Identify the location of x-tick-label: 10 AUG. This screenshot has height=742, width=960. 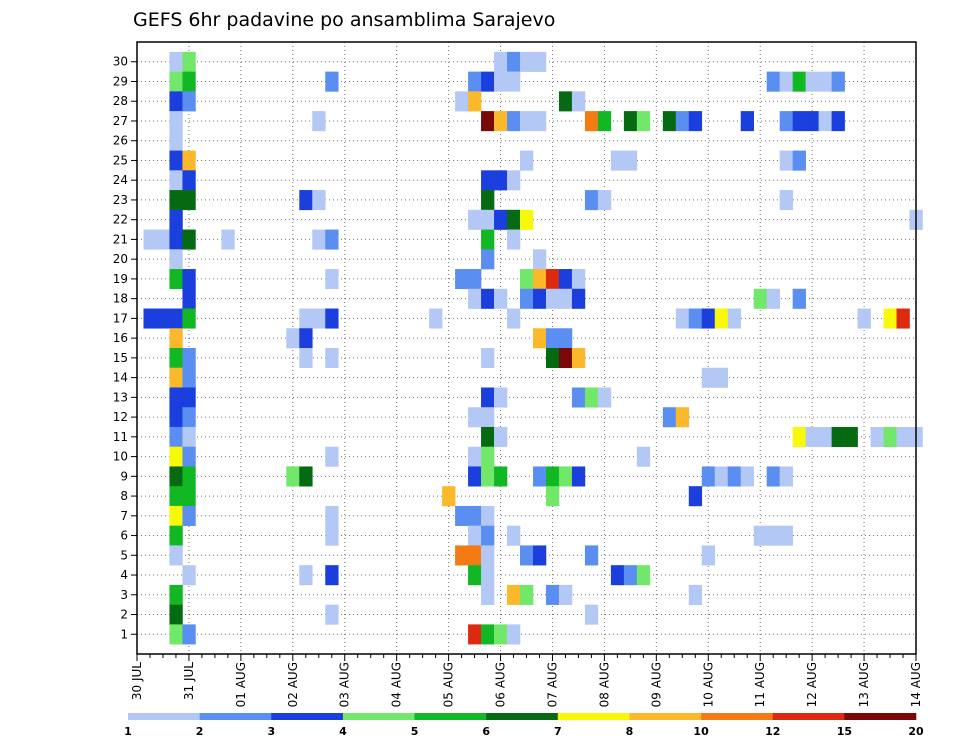
(708, 684).